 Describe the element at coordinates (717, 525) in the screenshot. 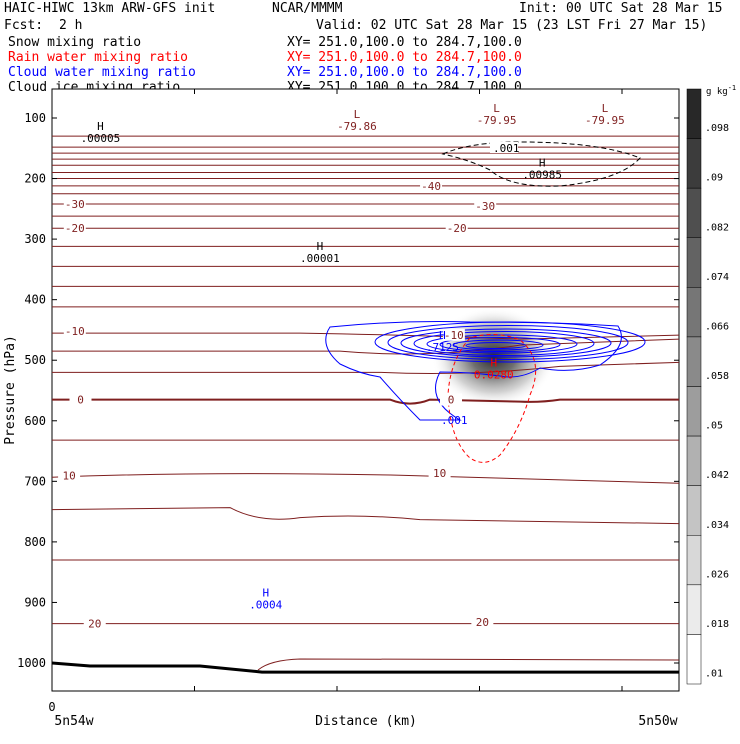

I see `colorbar-label: .034` at that location.